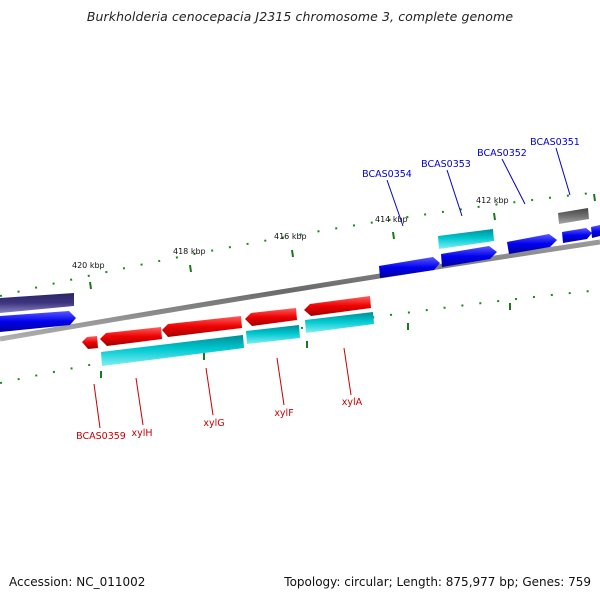 This screenshot has height=600, width=600. I want to click on gene-gray-top, so click(573, 216).